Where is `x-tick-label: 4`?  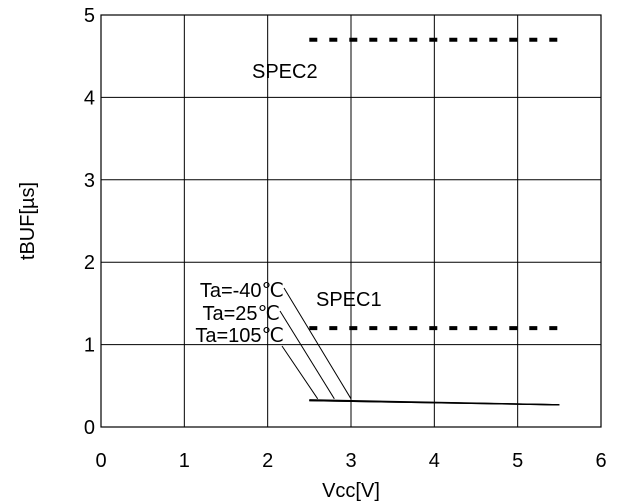
x-tick-label: 4 is located at coordinates (434, 461).